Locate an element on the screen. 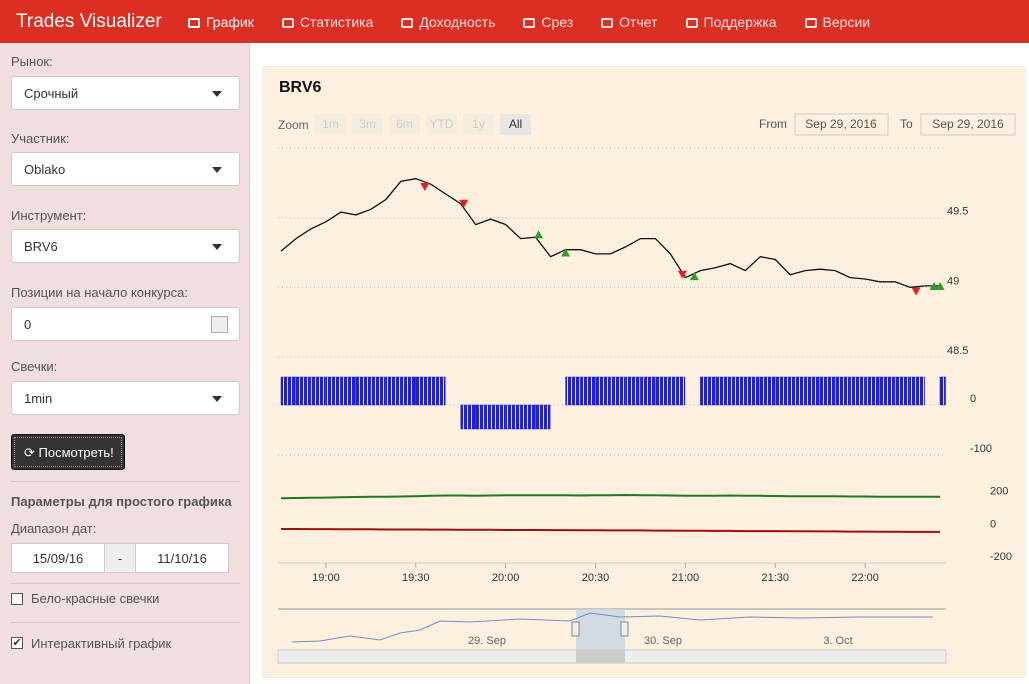 The image size is (1029, 684). checkbox: ✔ is located at coordinates (17, 643).